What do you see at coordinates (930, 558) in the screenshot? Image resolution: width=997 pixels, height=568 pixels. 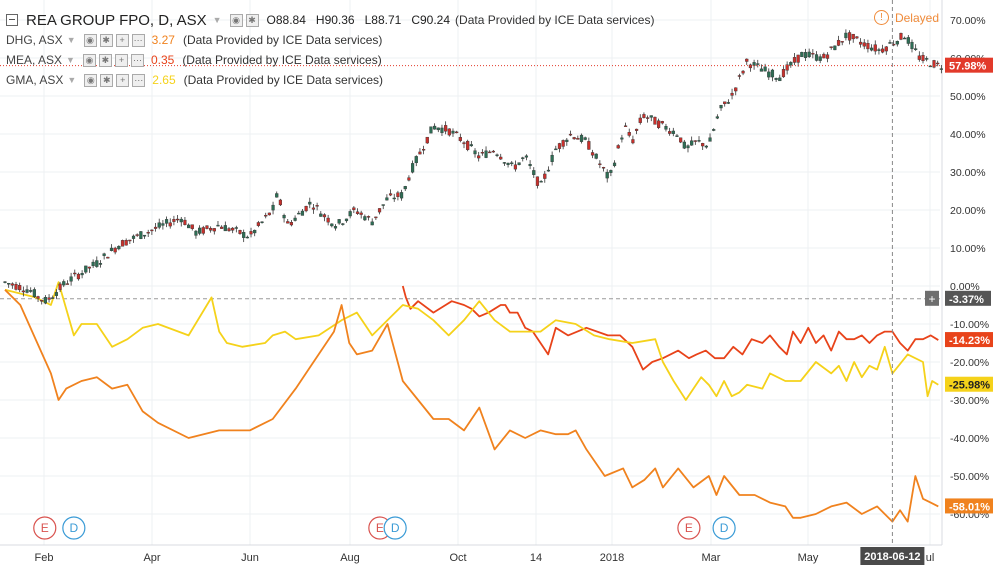 I see `x-tick-label: ul` at bounding box center [930, 558].